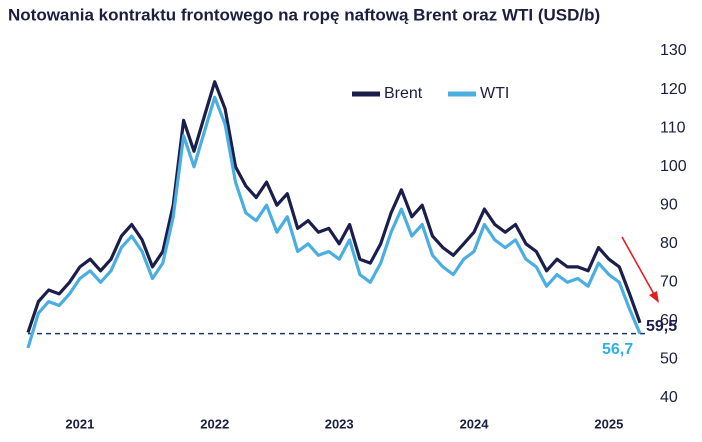  I want to click on y-tick-label: 100, so click(673, 166).